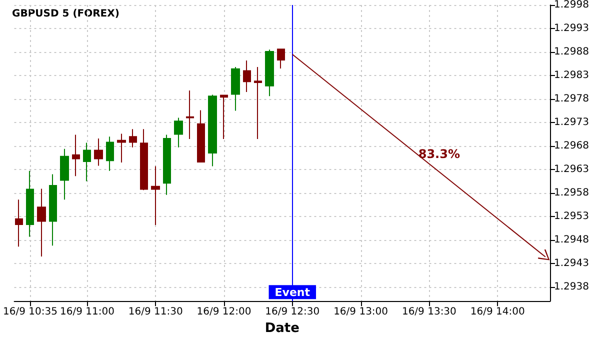 The height and width of the screenshot is (340, 600). Describe the element at coordinates (292, 293) in the screenshot. I see `ref-line-label: Event` at that location.